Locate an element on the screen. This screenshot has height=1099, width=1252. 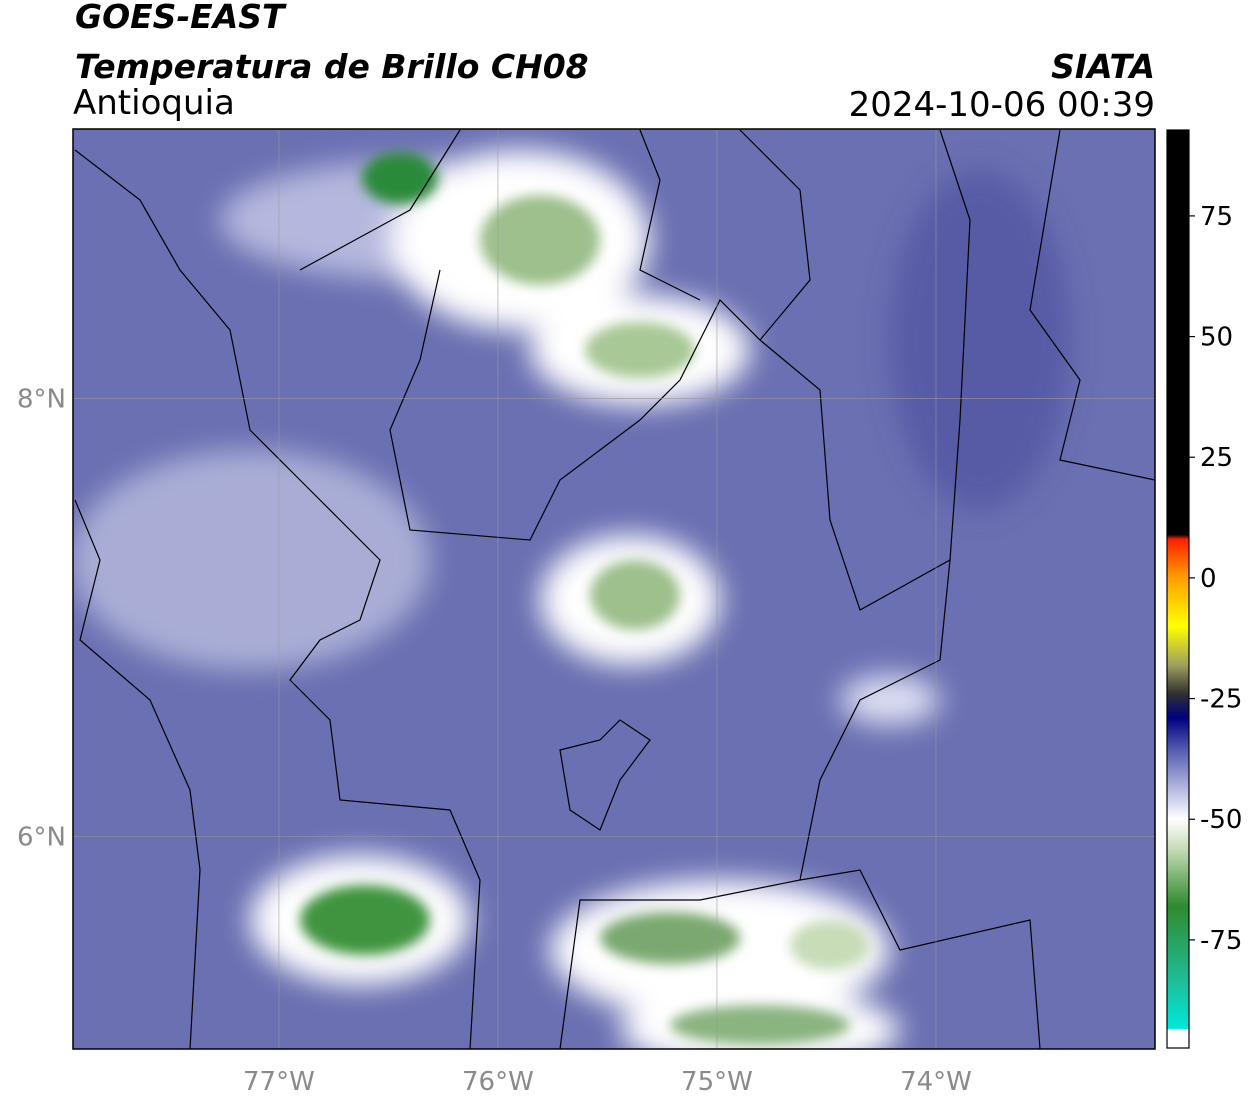
subtitle: Temperatura de Brillo CH08 is located at coordinates (332, 66).